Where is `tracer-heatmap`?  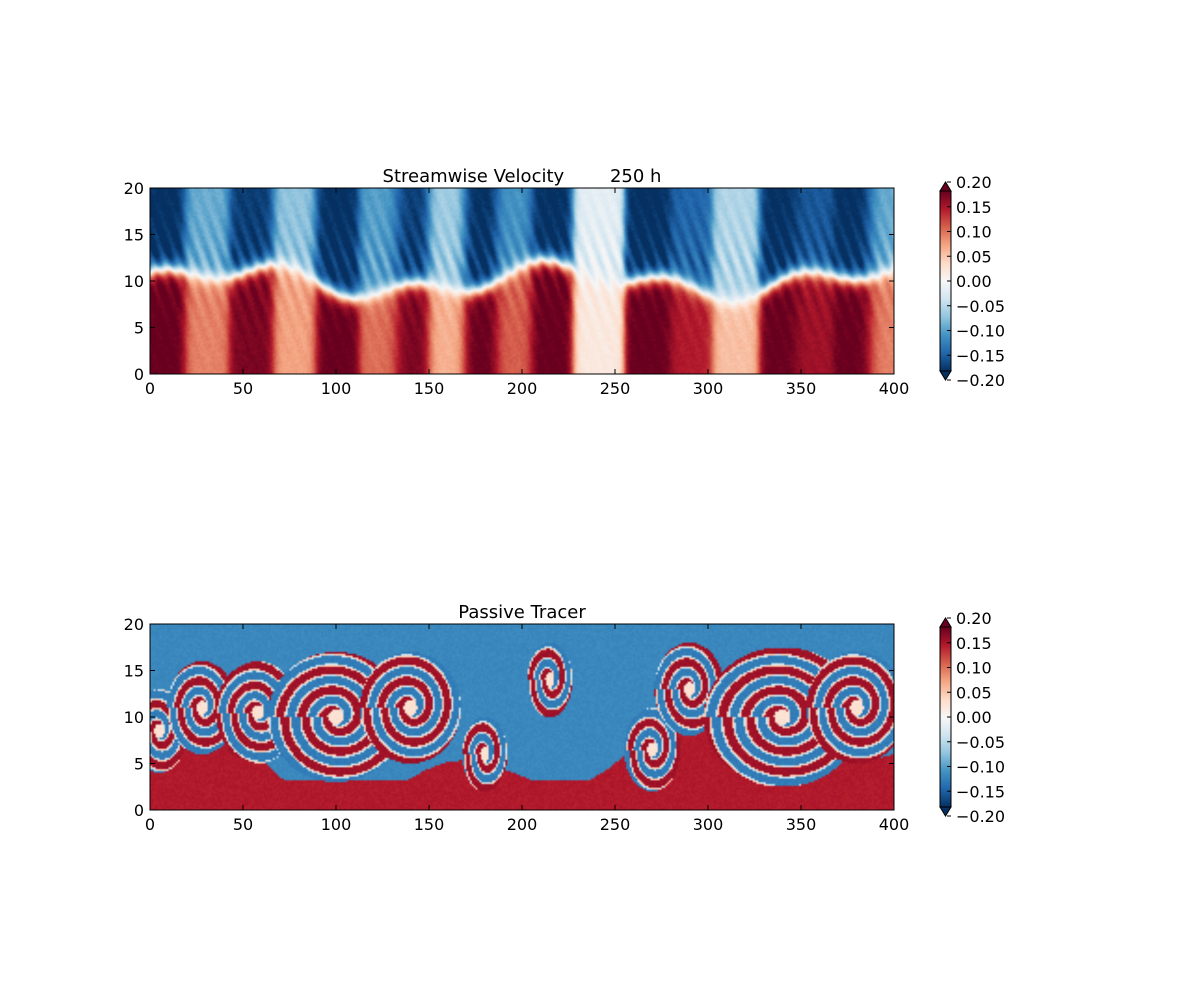
tracer-heatmap is located at coordinates (522, 717).